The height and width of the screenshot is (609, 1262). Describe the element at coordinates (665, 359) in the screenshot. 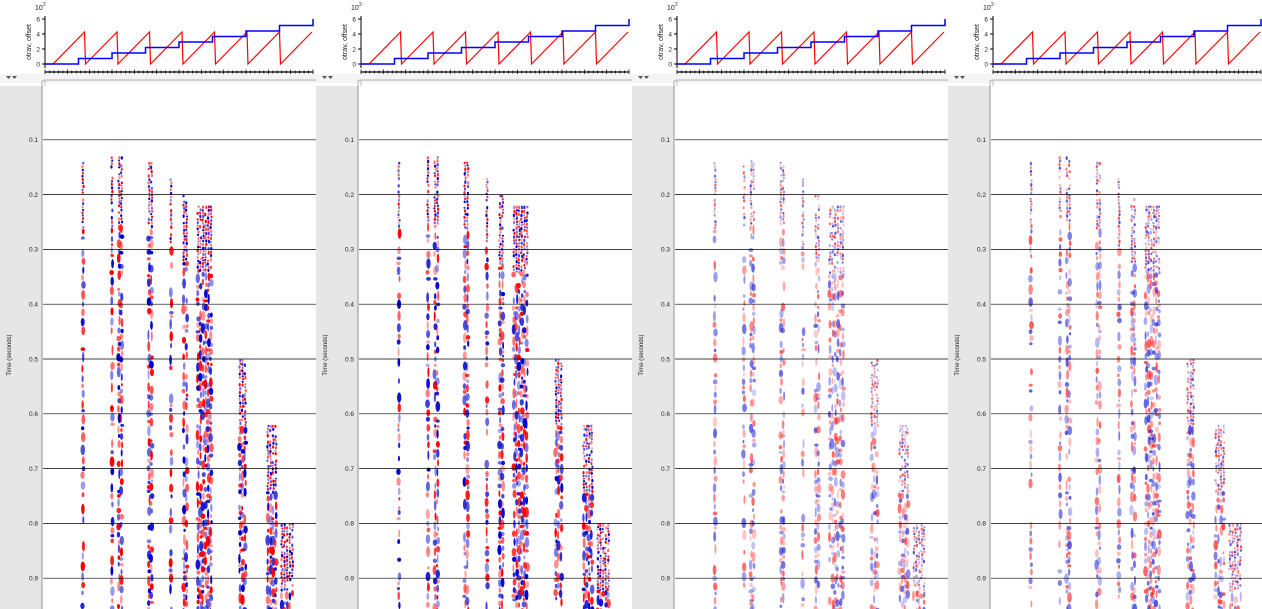

I see `time-tick-label: 0.5` at that location.